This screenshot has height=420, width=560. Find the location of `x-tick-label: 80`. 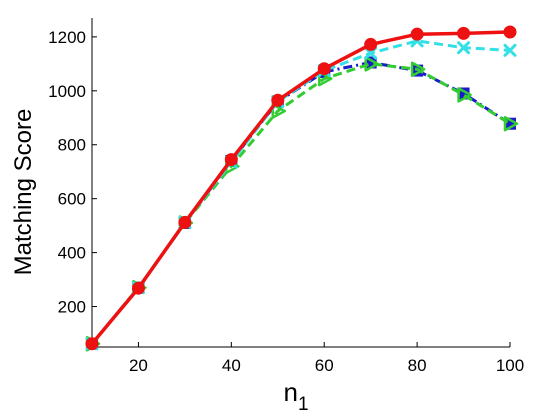

x-tick-label: 80 is located at coordinates (417, 365).